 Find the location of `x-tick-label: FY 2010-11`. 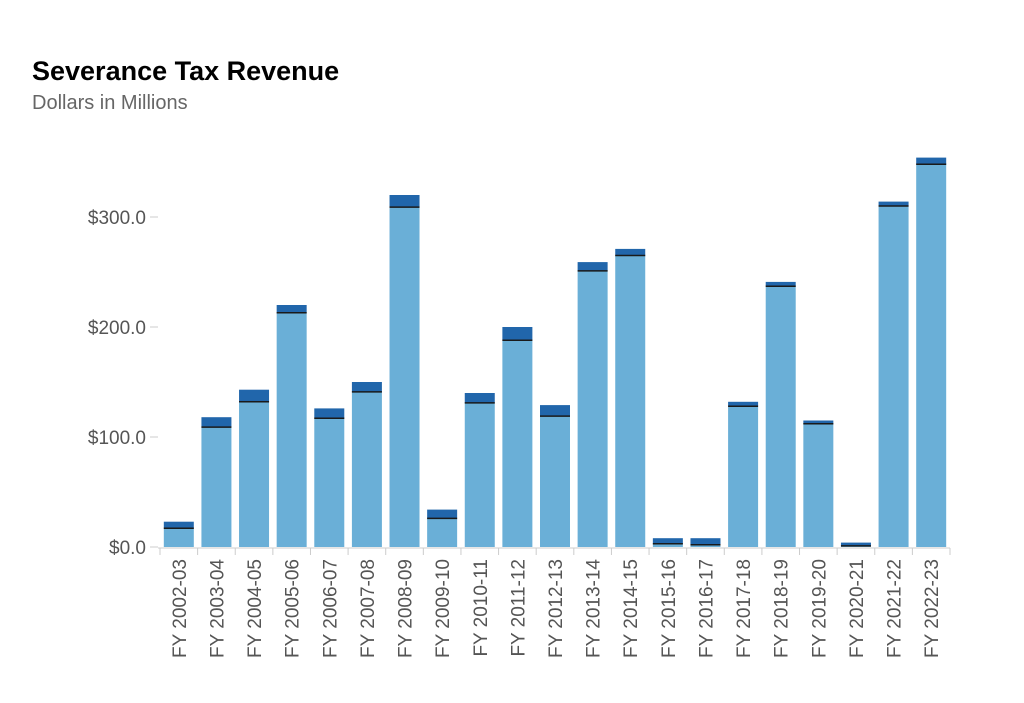

x-tick-label: FY 2010-11 is located at coordinates (481, 608).